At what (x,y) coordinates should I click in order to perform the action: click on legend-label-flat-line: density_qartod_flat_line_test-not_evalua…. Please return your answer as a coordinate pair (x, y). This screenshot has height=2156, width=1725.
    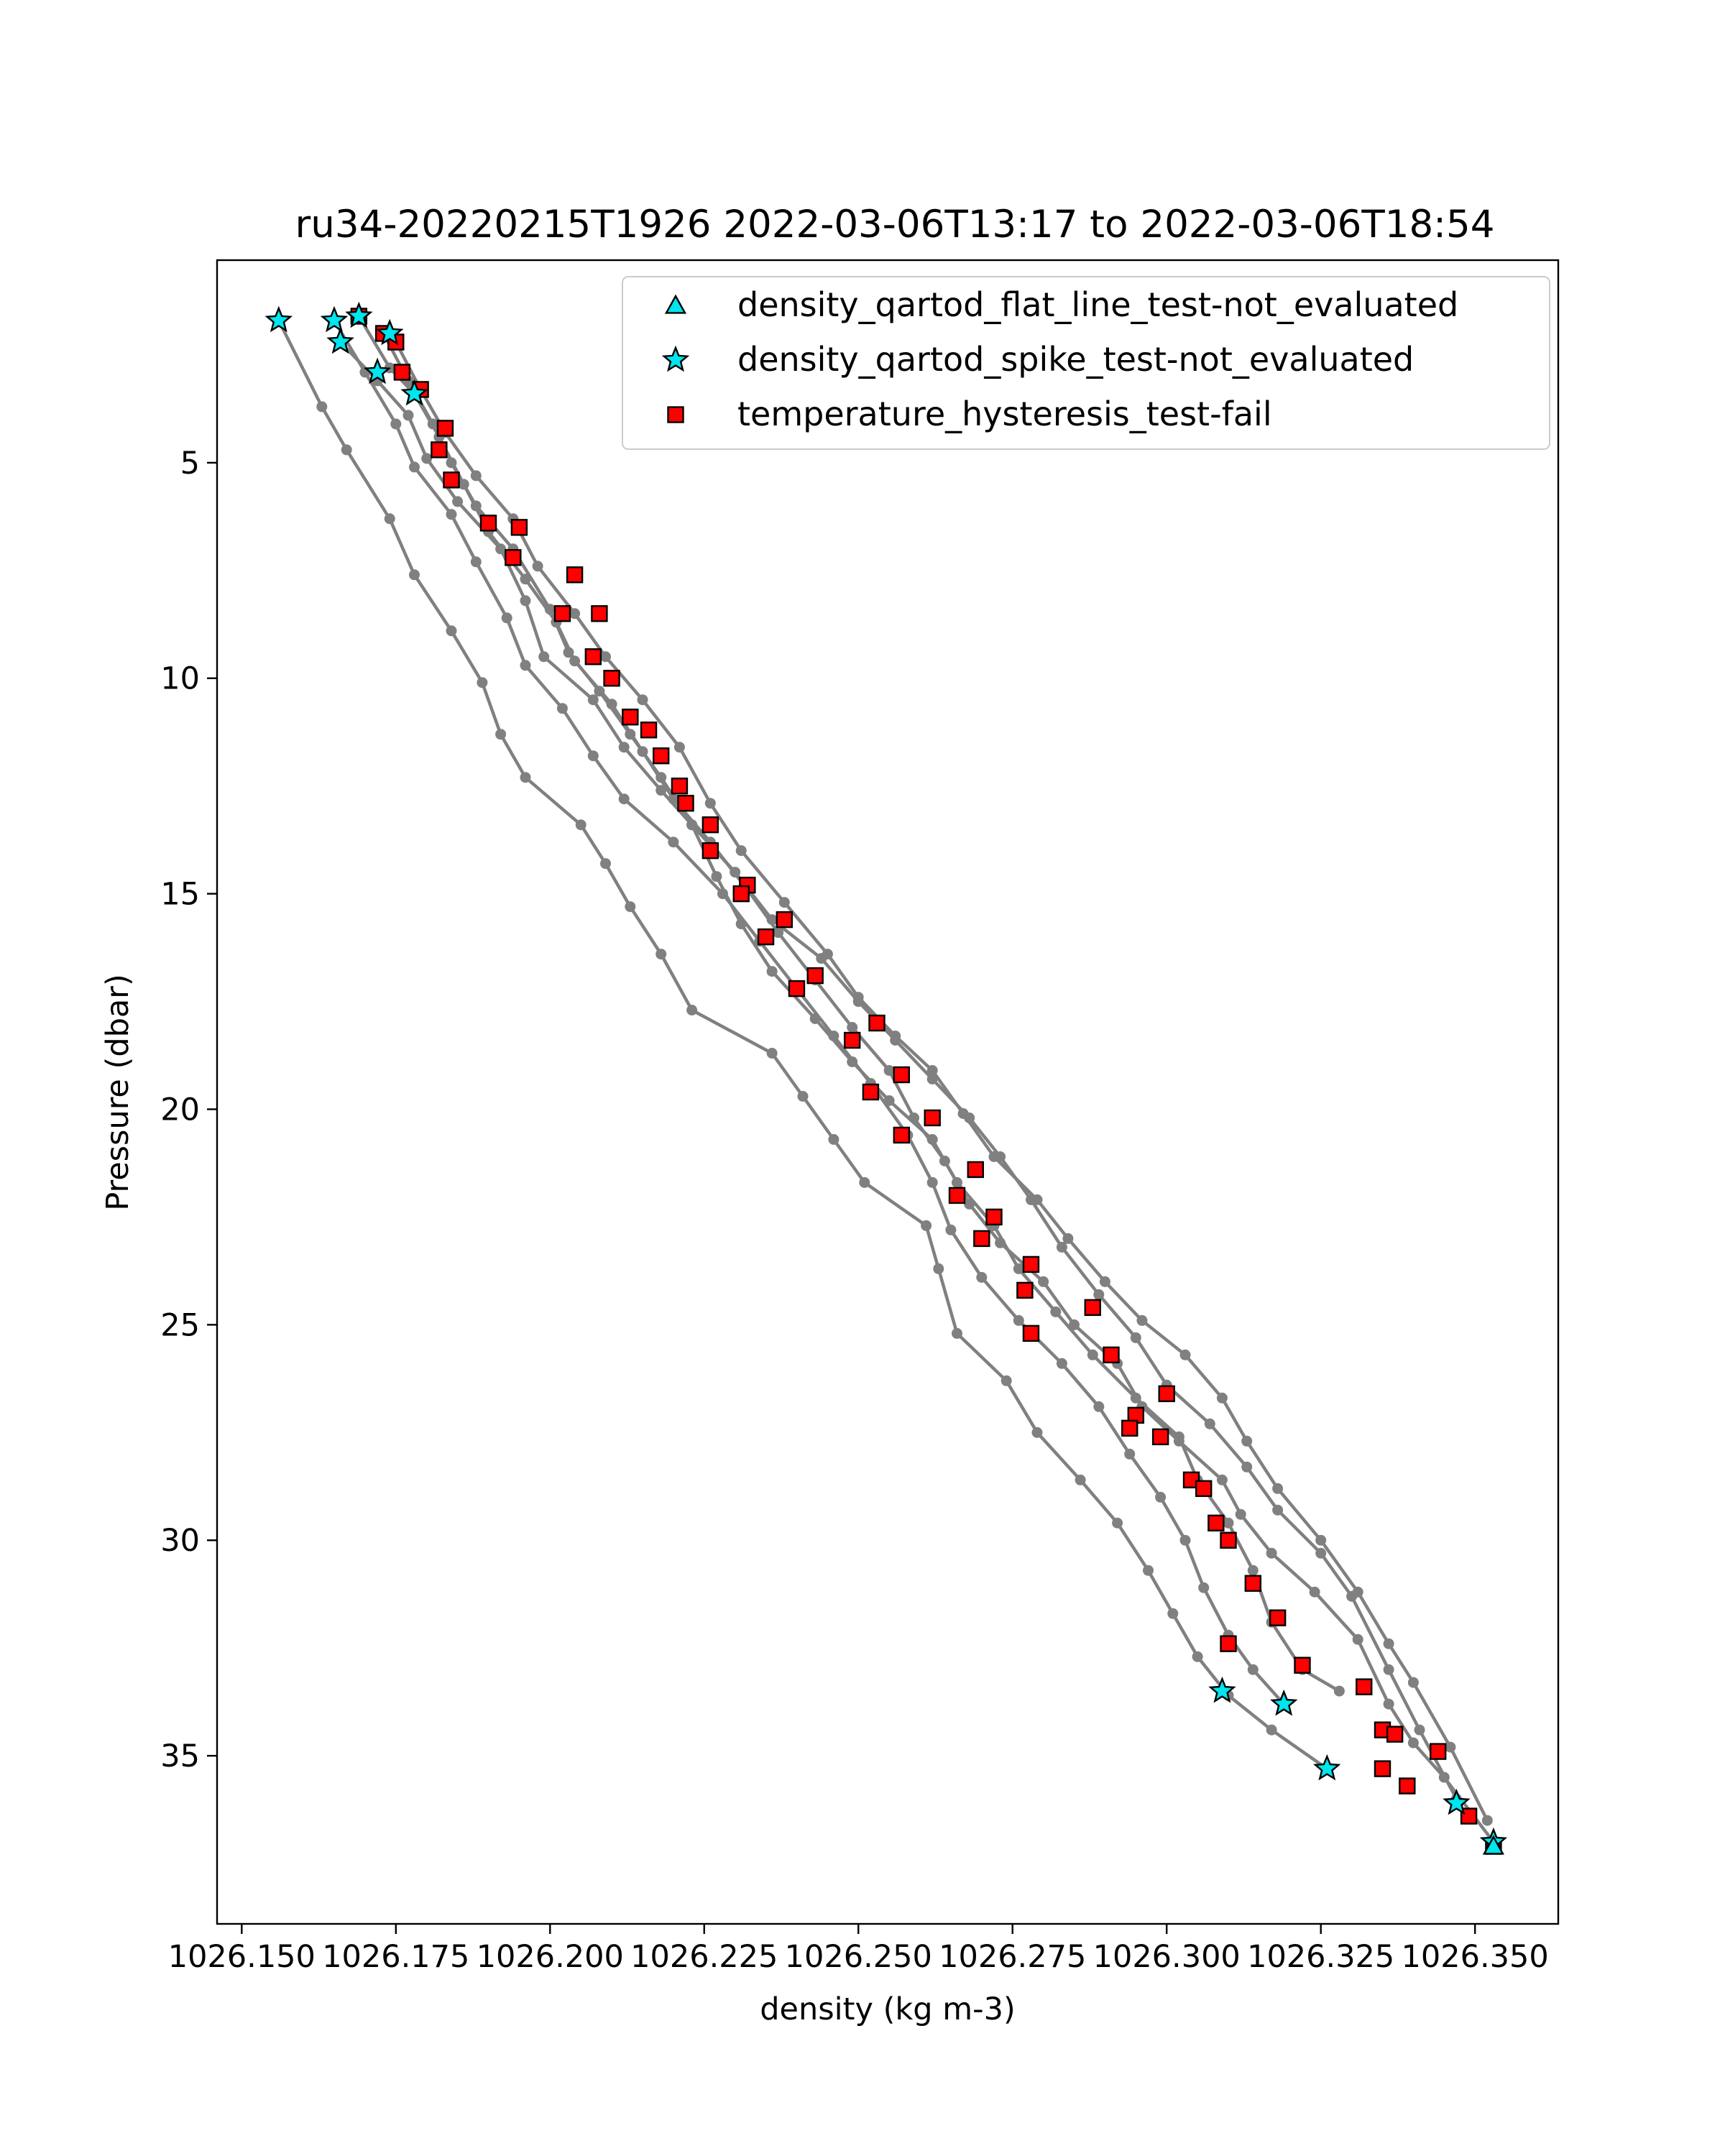
    Looking at the image, I should click on (1097, 304).